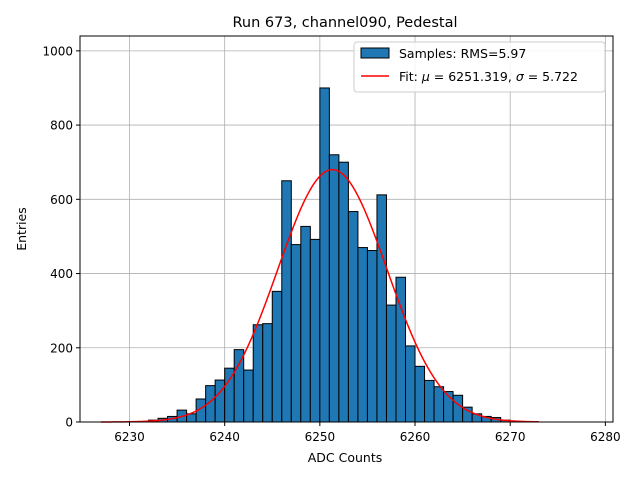 Image resolution: width=640 pixels, height=480 pixels. I want to click on y-axis-label: Entries, so click(21, 229).